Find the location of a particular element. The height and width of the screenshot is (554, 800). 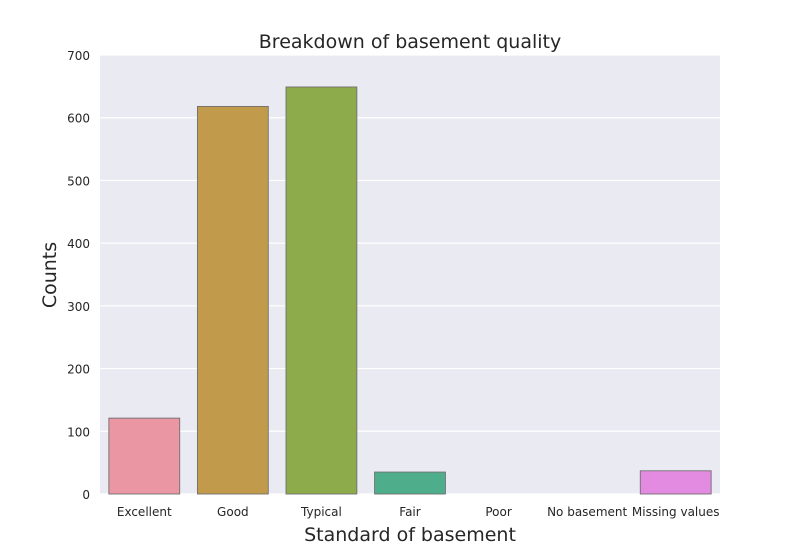

y-tick-label: 300 is located at coordinates (78, 307).